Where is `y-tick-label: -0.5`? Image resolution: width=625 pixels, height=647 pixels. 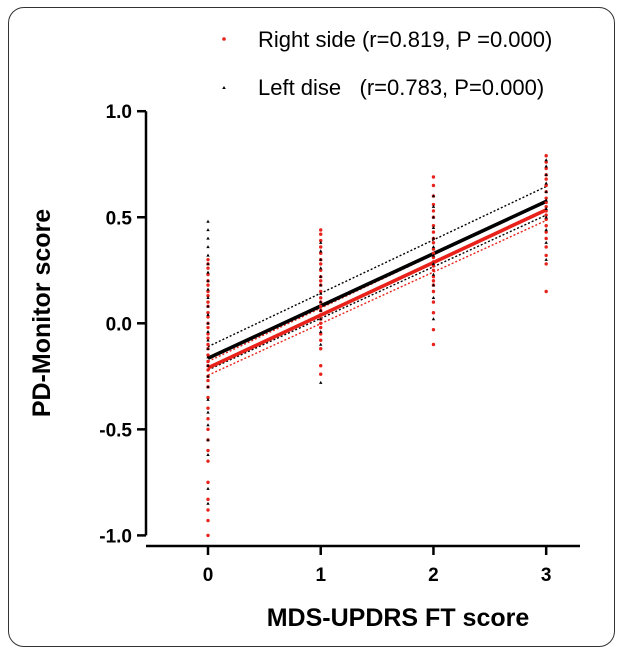 y-tick-label: -0.5 is located at coordinates (115, 430).